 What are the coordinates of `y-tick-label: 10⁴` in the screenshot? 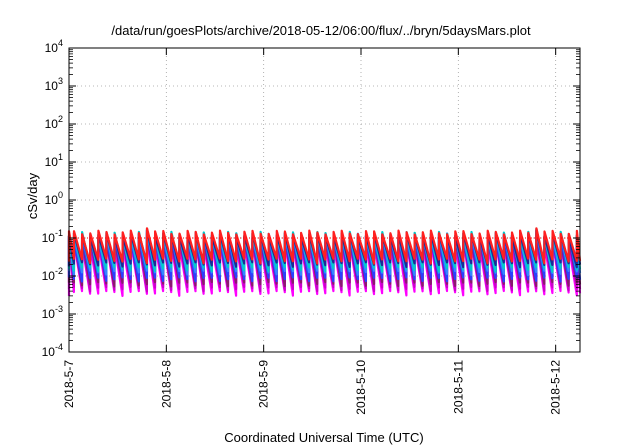 It's located at (54, 46).